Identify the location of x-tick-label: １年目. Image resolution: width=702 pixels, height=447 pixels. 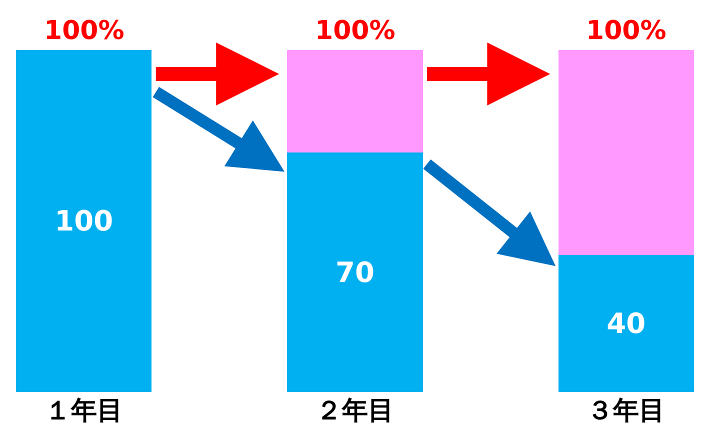
(83, 411).